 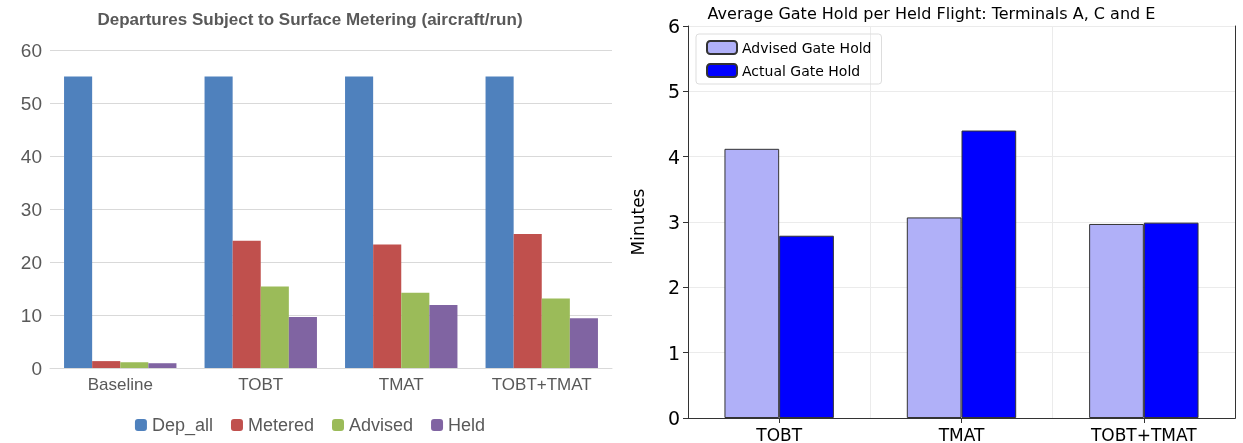 I want to click on y-tick-label: 50, so click(x=31, y=103).